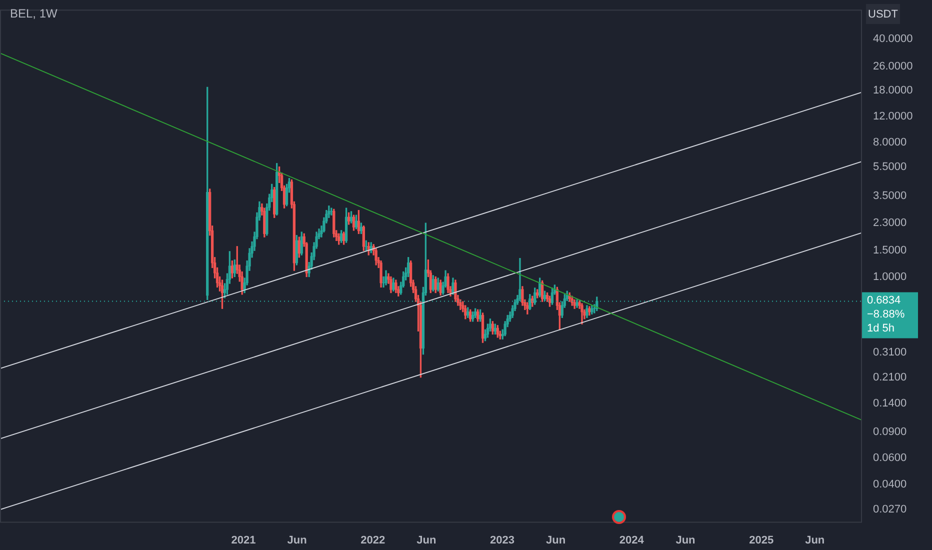 The width and height of the screenshot is (932, 550). What do you see at coordinates (502, 540) in the screenshot?
I see `x-tick-label: 2023` at bounding box center [502, 540].